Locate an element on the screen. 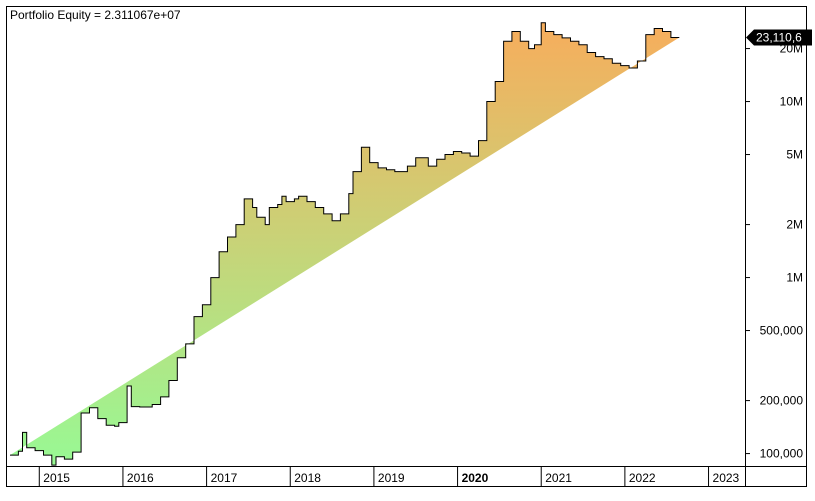 The width and height of the screenshot is (815, 501). y-tick-label: 2M is located at coordinates (794, 225).